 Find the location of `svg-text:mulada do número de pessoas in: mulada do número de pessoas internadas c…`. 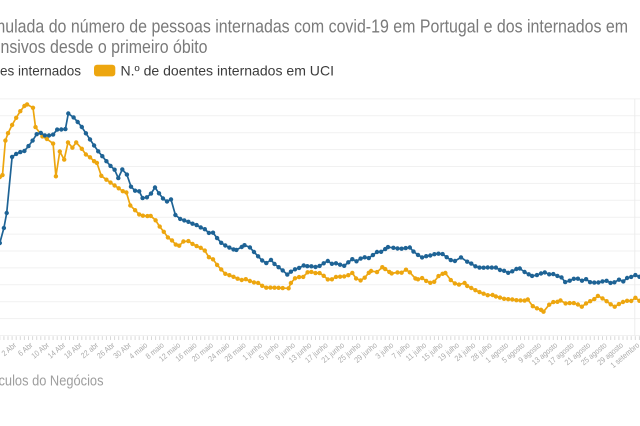

svg-text:mulada do número de pessoas in: mulada do número de pessoas internadas c… is located at coordinates (314, 26).